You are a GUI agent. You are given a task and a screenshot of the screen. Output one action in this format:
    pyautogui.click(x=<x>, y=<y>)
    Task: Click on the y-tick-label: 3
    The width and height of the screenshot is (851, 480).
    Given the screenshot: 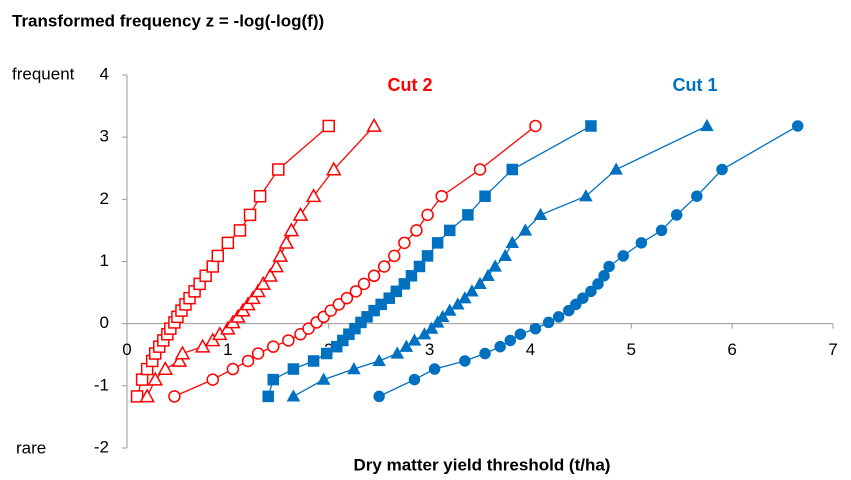 What is the action you would take?
    pyautogui.click(x=104, y=136)
    